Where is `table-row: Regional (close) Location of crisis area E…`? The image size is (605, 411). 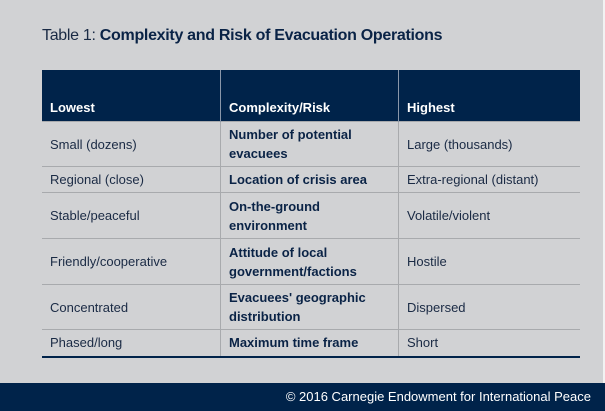 table-row: Regional (close) Location of crisis area E… is located at coordinates (311, 179).